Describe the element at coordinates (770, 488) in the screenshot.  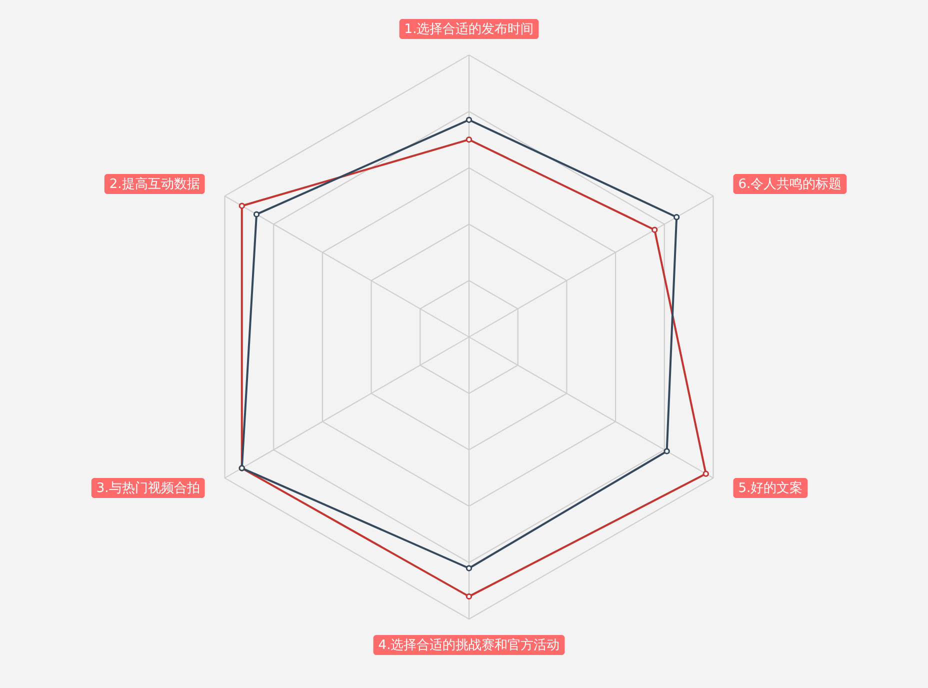
I see `spoke-label: 5.好的文案` at that location.